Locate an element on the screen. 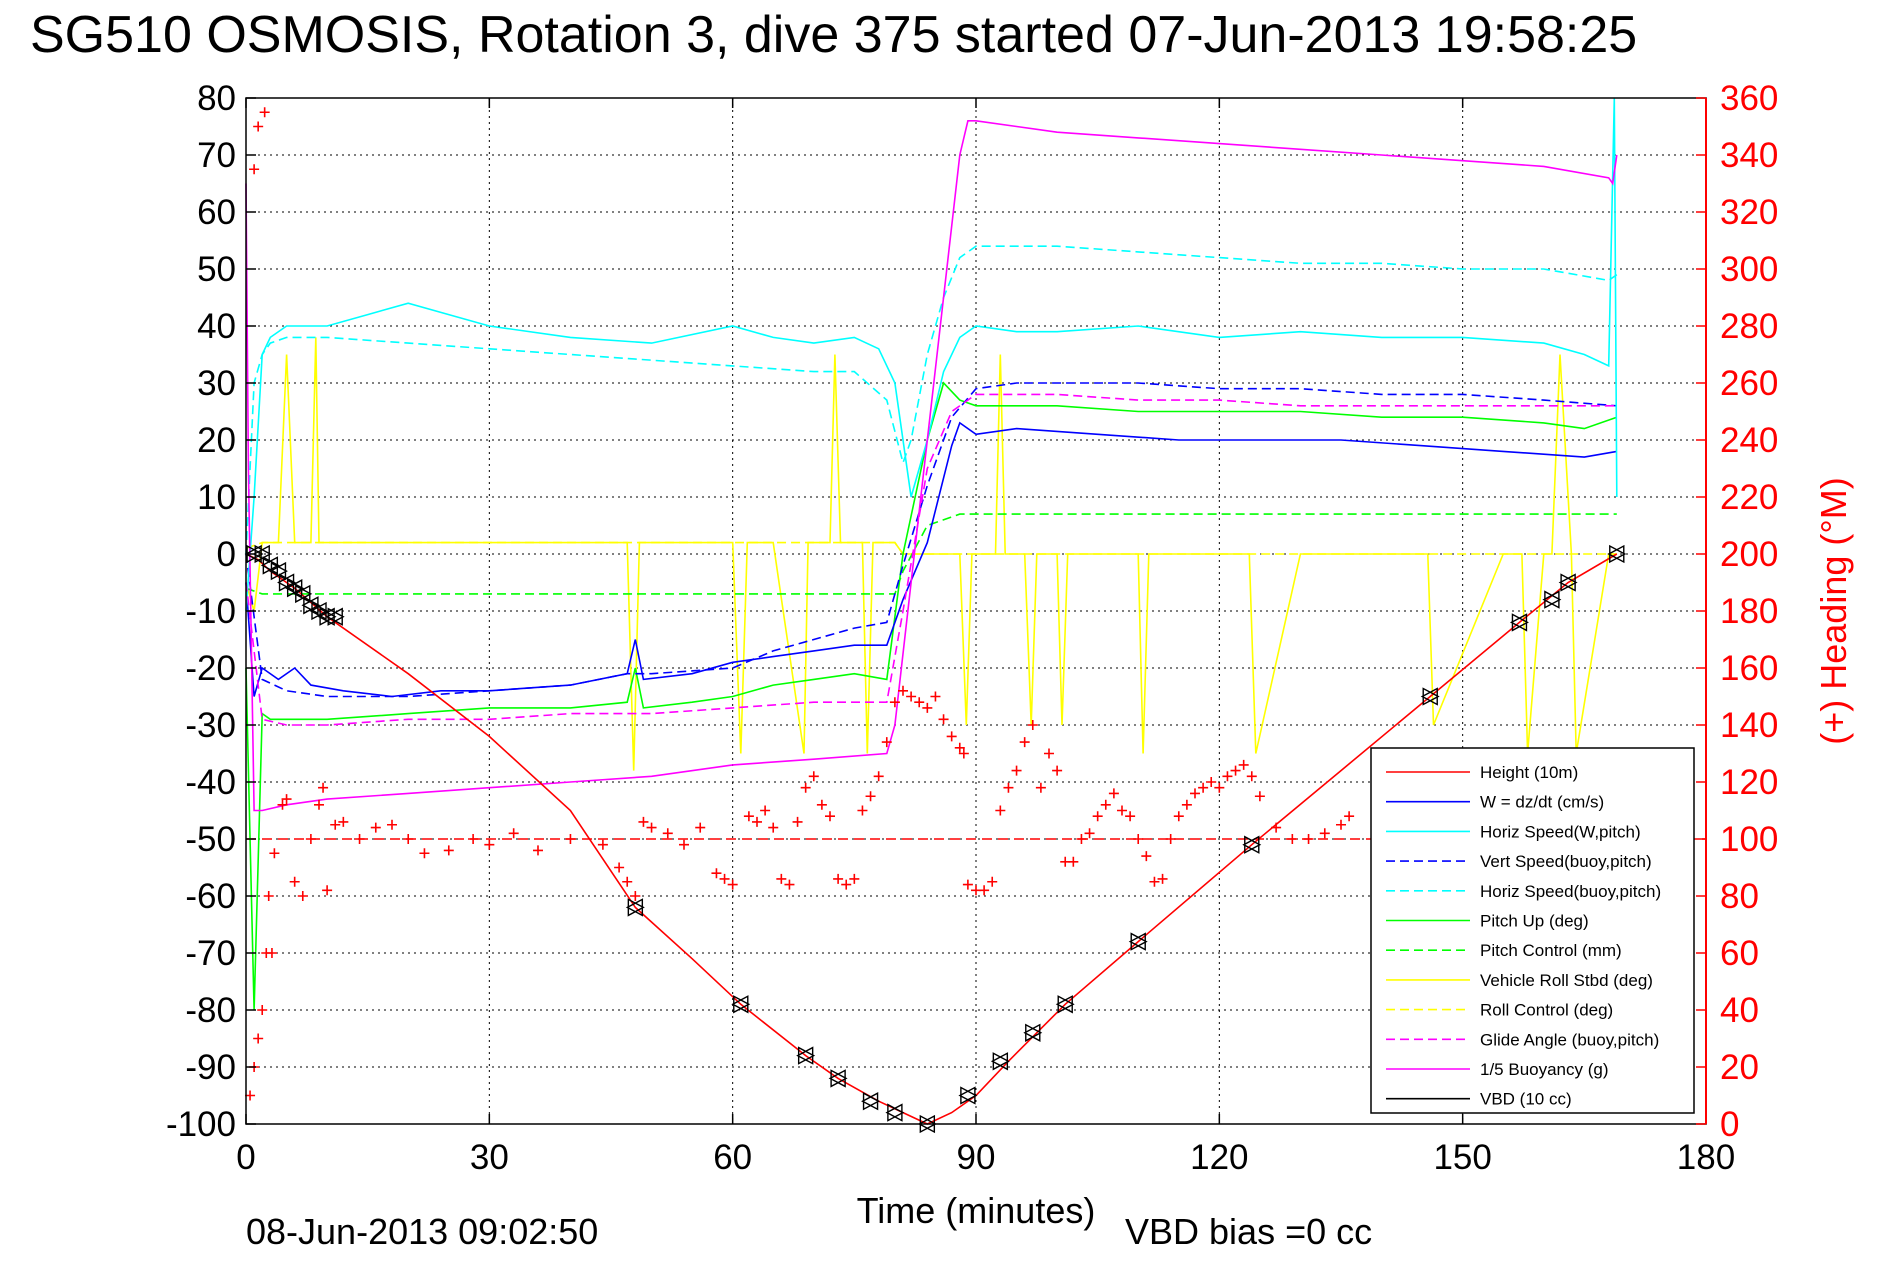  x-tick-label: 0 is located at coordinates (245, 1157).